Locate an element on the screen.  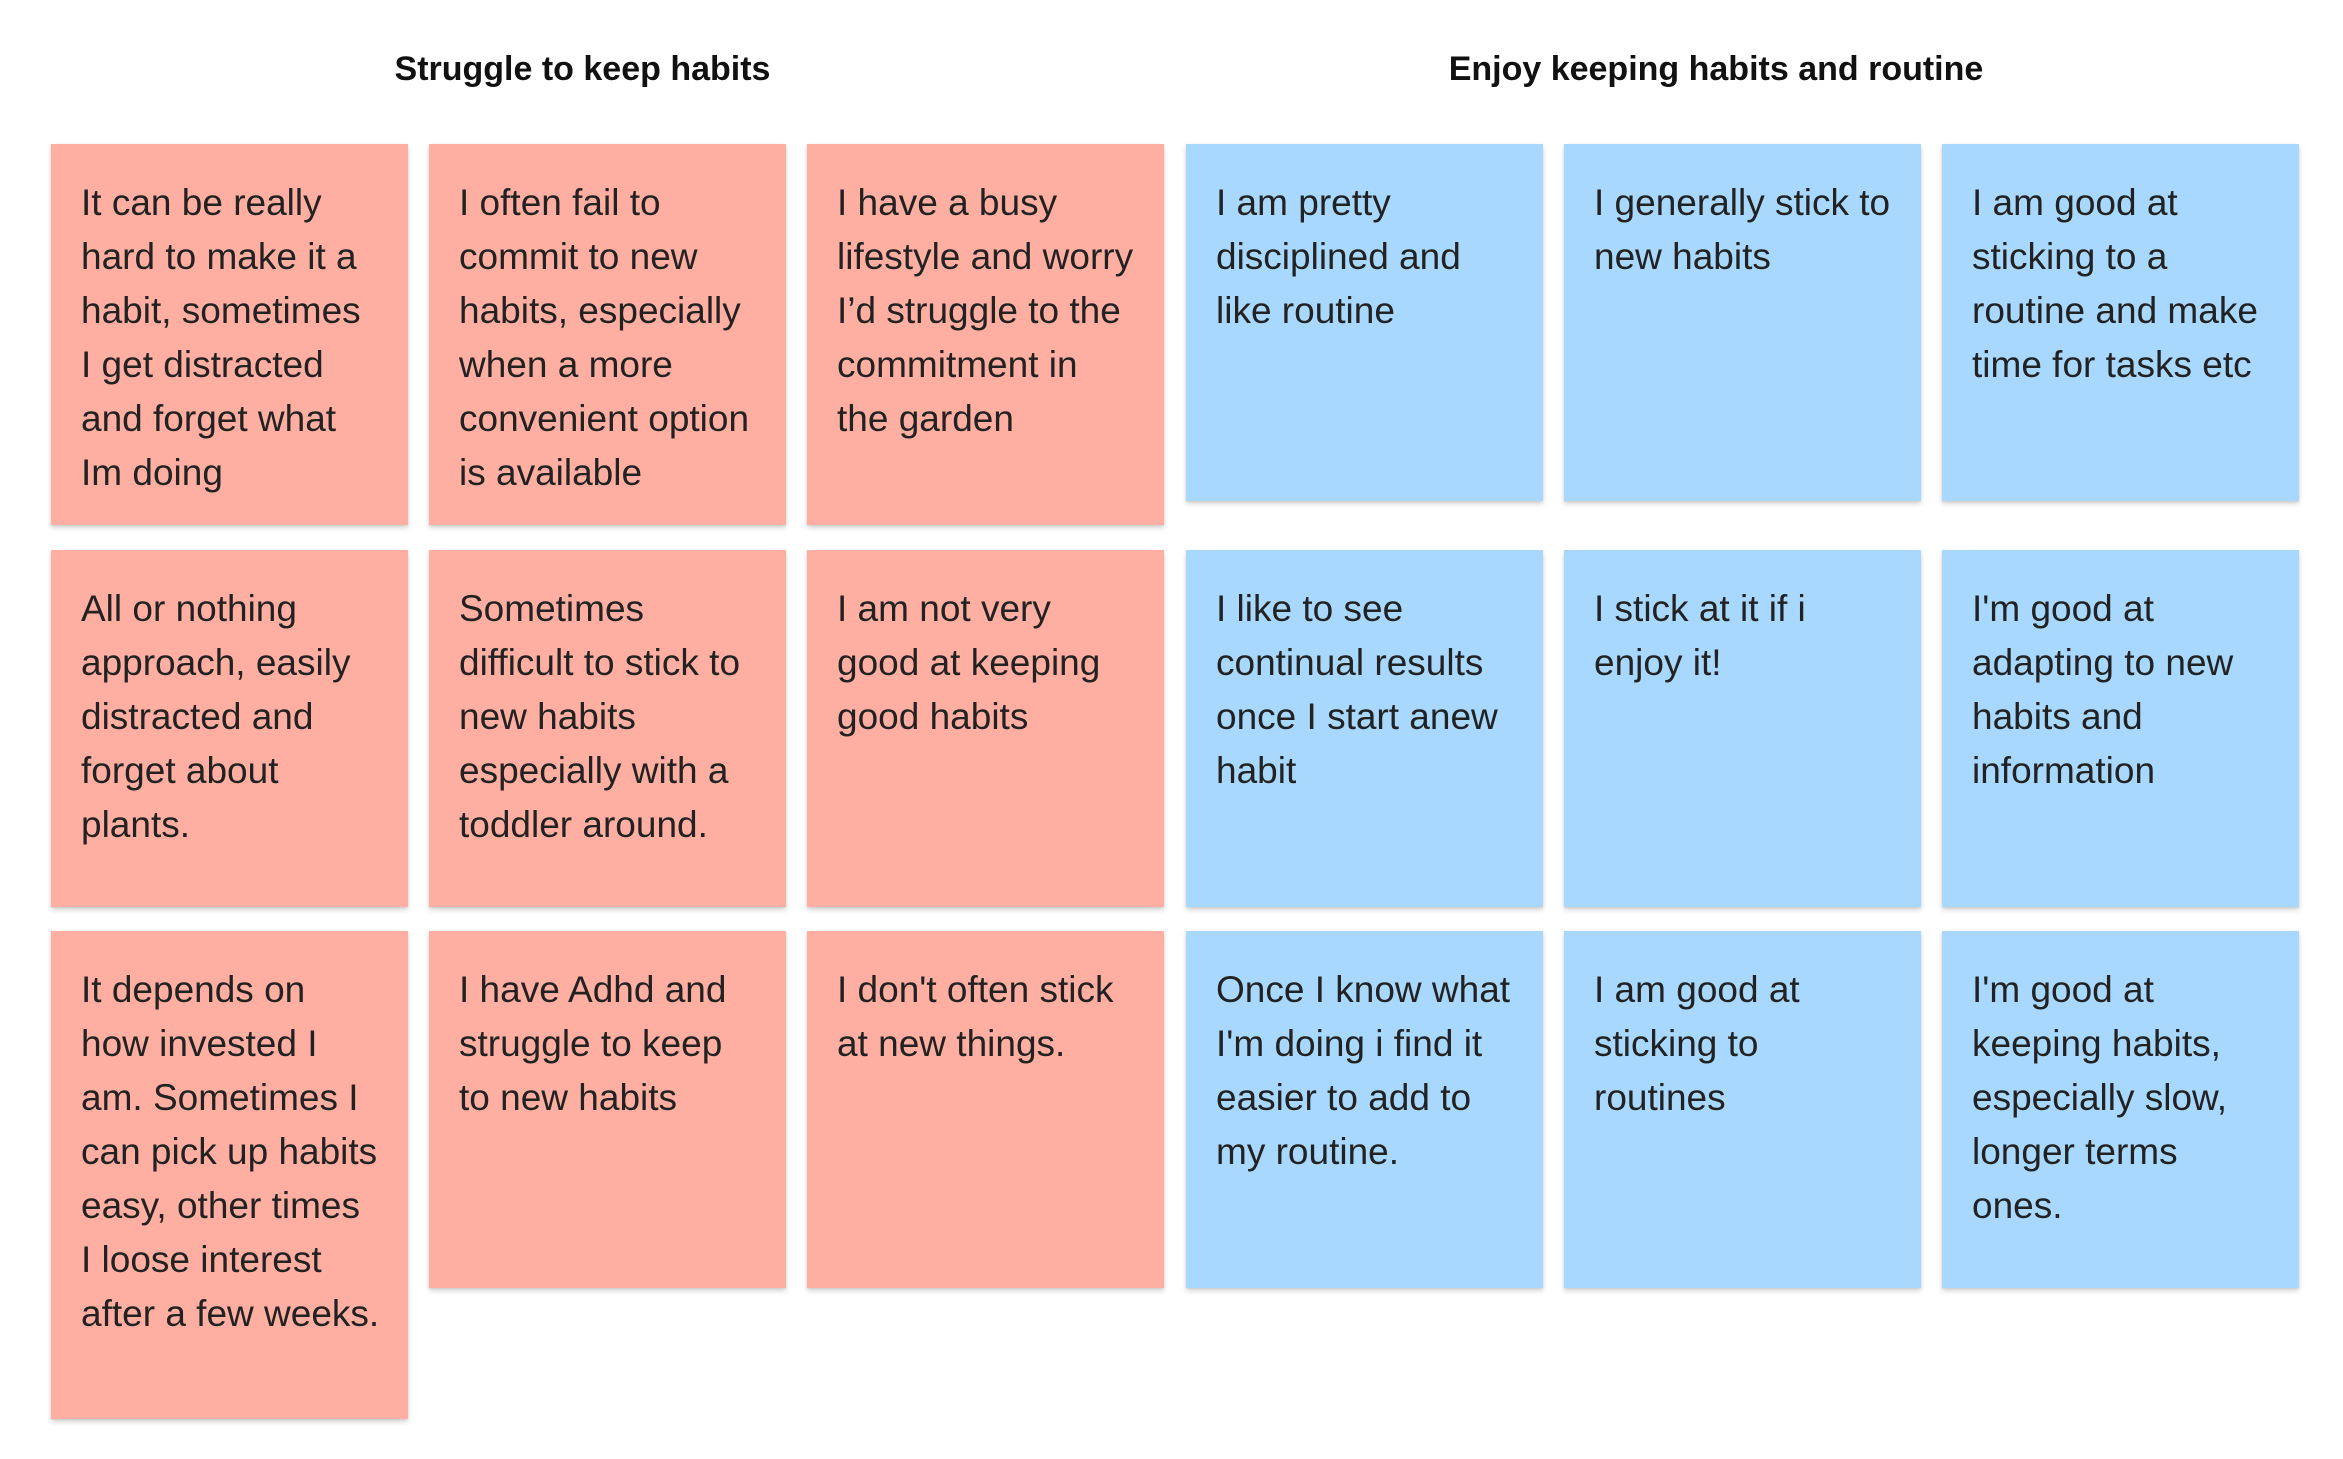
sticky-note-enjoy: I stick at it if i enjoy it! is located at coordinates (1742, 728).